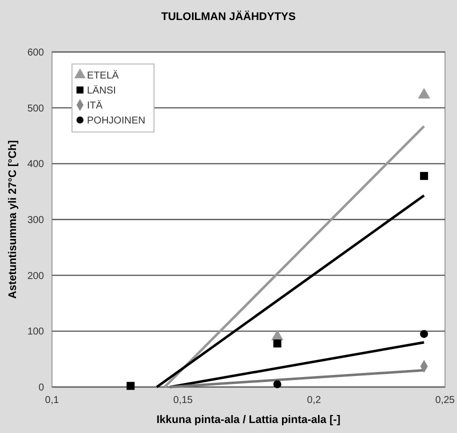  I want to click on y-tick-label: 100, so click(35, 332).